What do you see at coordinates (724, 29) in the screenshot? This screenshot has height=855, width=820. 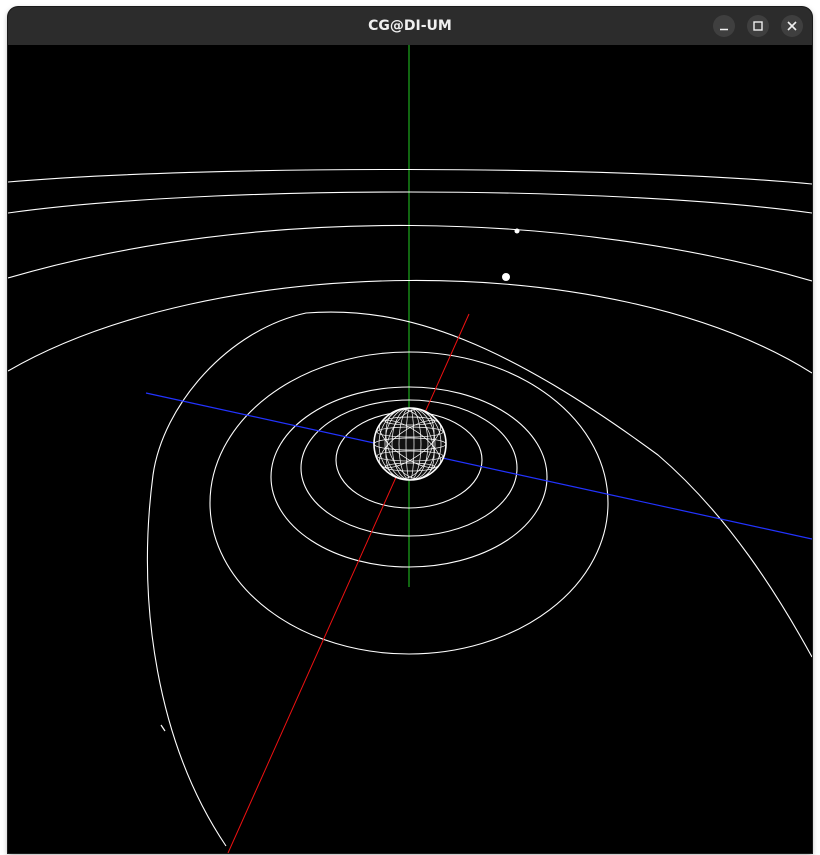 I see `minimize-icon` at bounding box center [724, 29].